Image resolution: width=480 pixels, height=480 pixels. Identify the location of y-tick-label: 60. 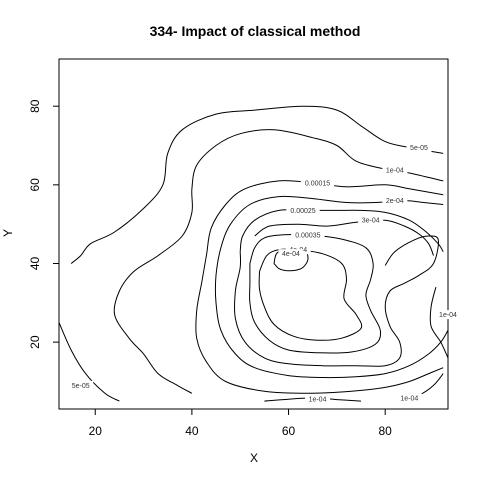
(35, 185).